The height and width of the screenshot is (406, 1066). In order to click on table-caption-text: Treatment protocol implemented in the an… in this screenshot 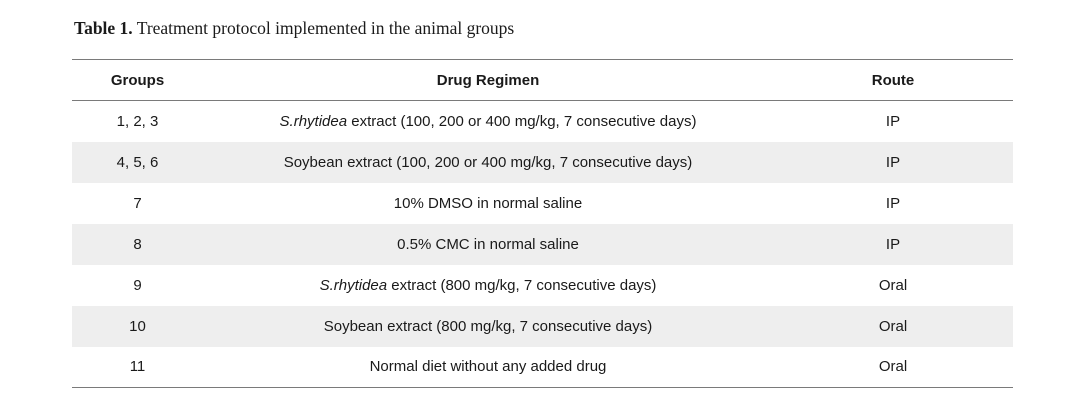, I will do `click(325, 28)`.